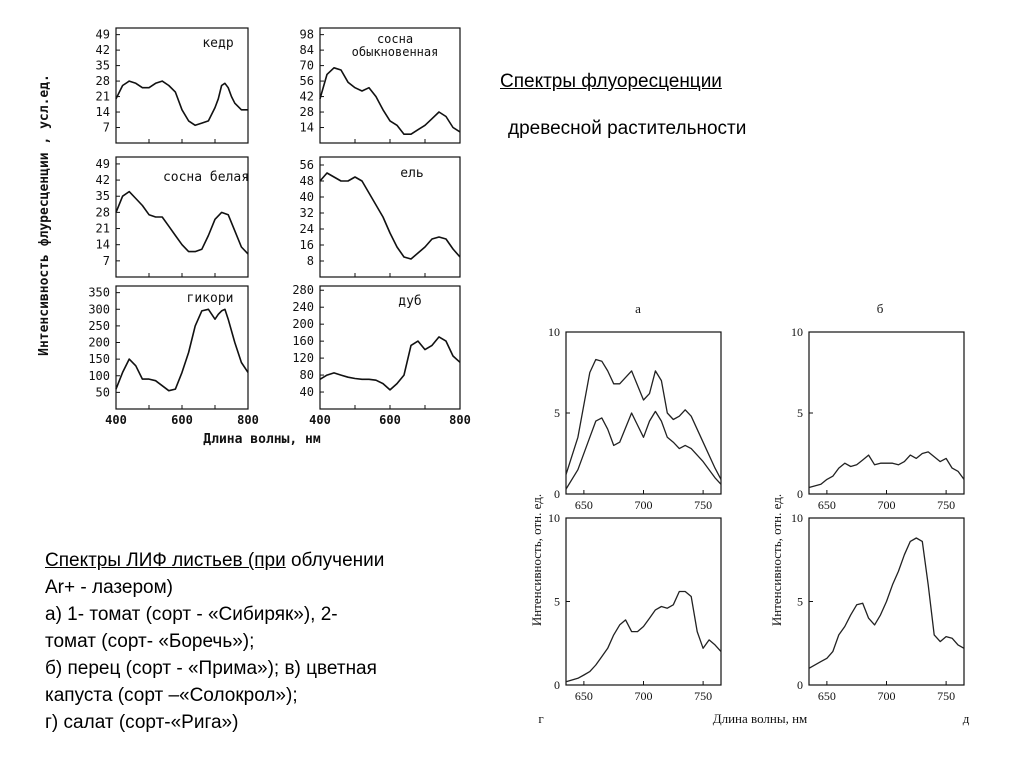 Image resolution: width=1024 pixels, height=768 pixels. I want to click on y-tick-label: 35, so click(103, 196).